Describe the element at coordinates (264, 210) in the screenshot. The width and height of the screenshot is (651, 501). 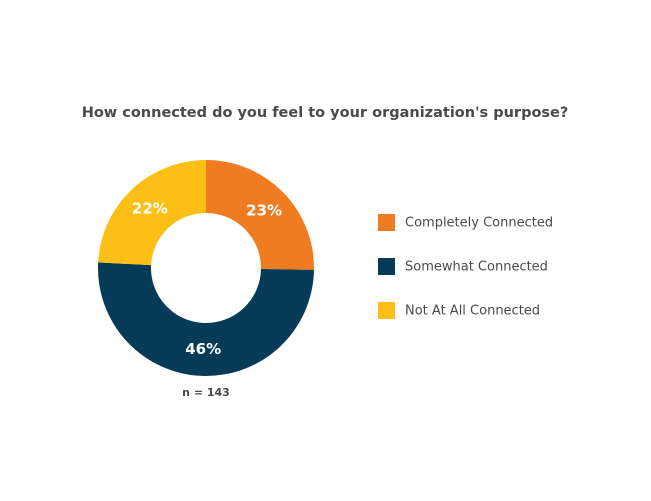
I see `value-label: 23%` at that location.